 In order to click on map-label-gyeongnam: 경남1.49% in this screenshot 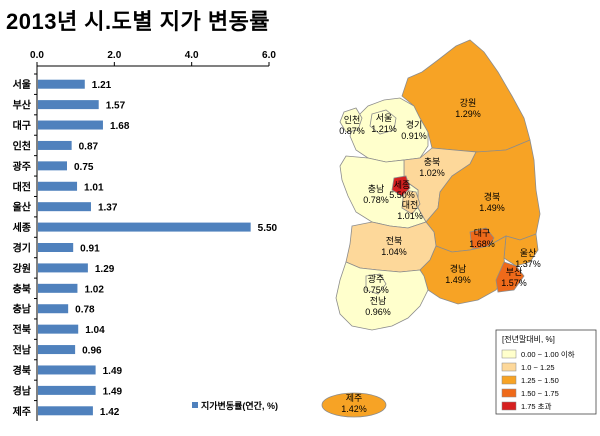, I will do `click(458, 274)`.